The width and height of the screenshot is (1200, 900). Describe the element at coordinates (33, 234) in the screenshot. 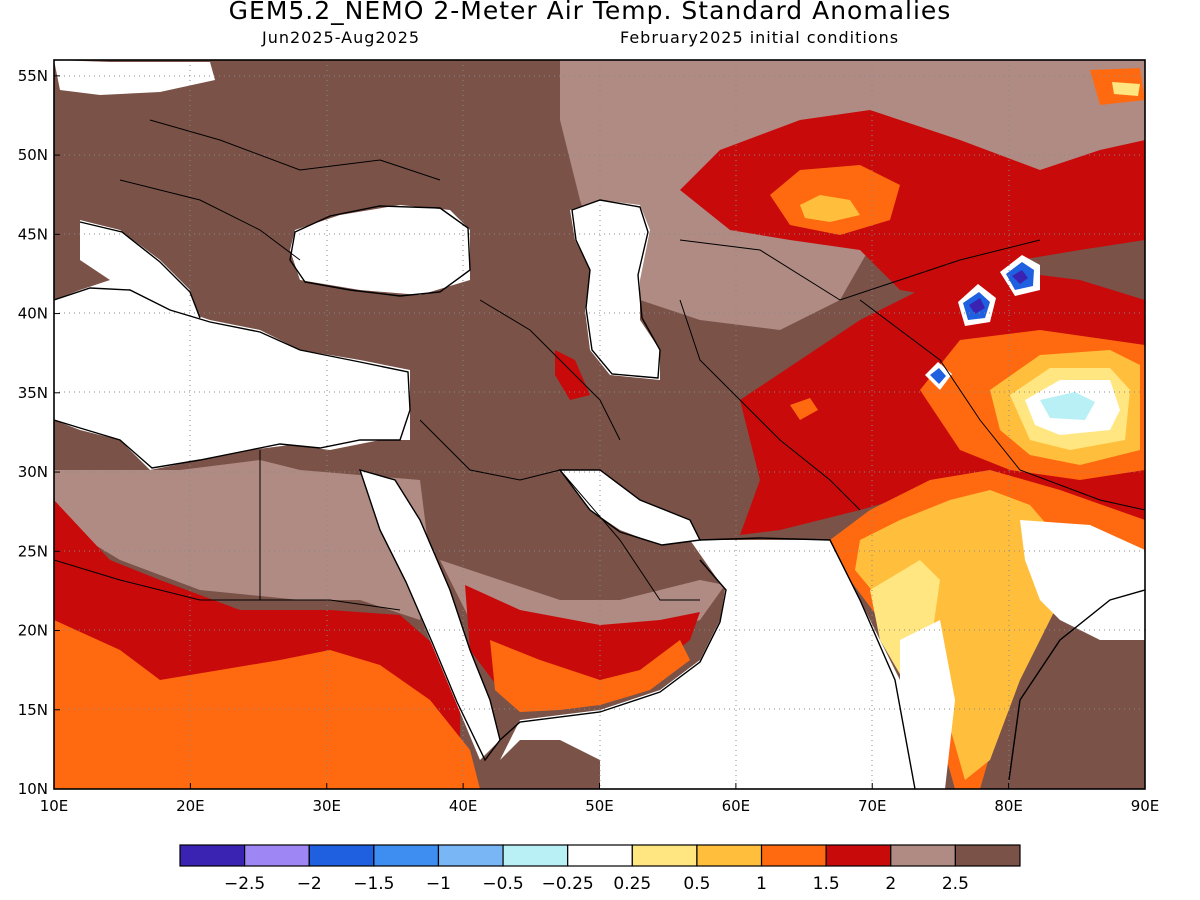

I see `lat-tick-label: 45N` at that location.